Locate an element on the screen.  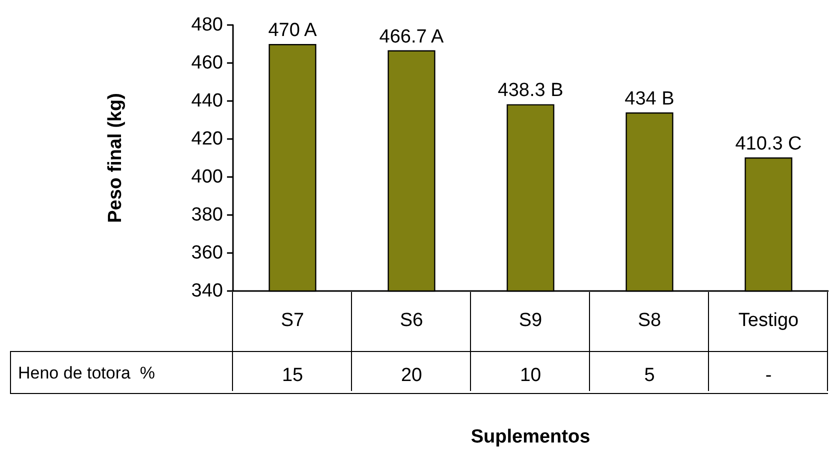
y-tick-label: 480 is located at coordinates (207, 25).